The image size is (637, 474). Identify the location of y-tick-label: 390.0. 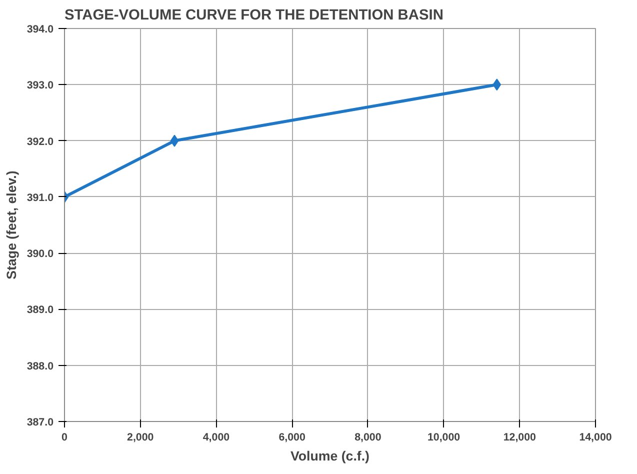
(40, 254).